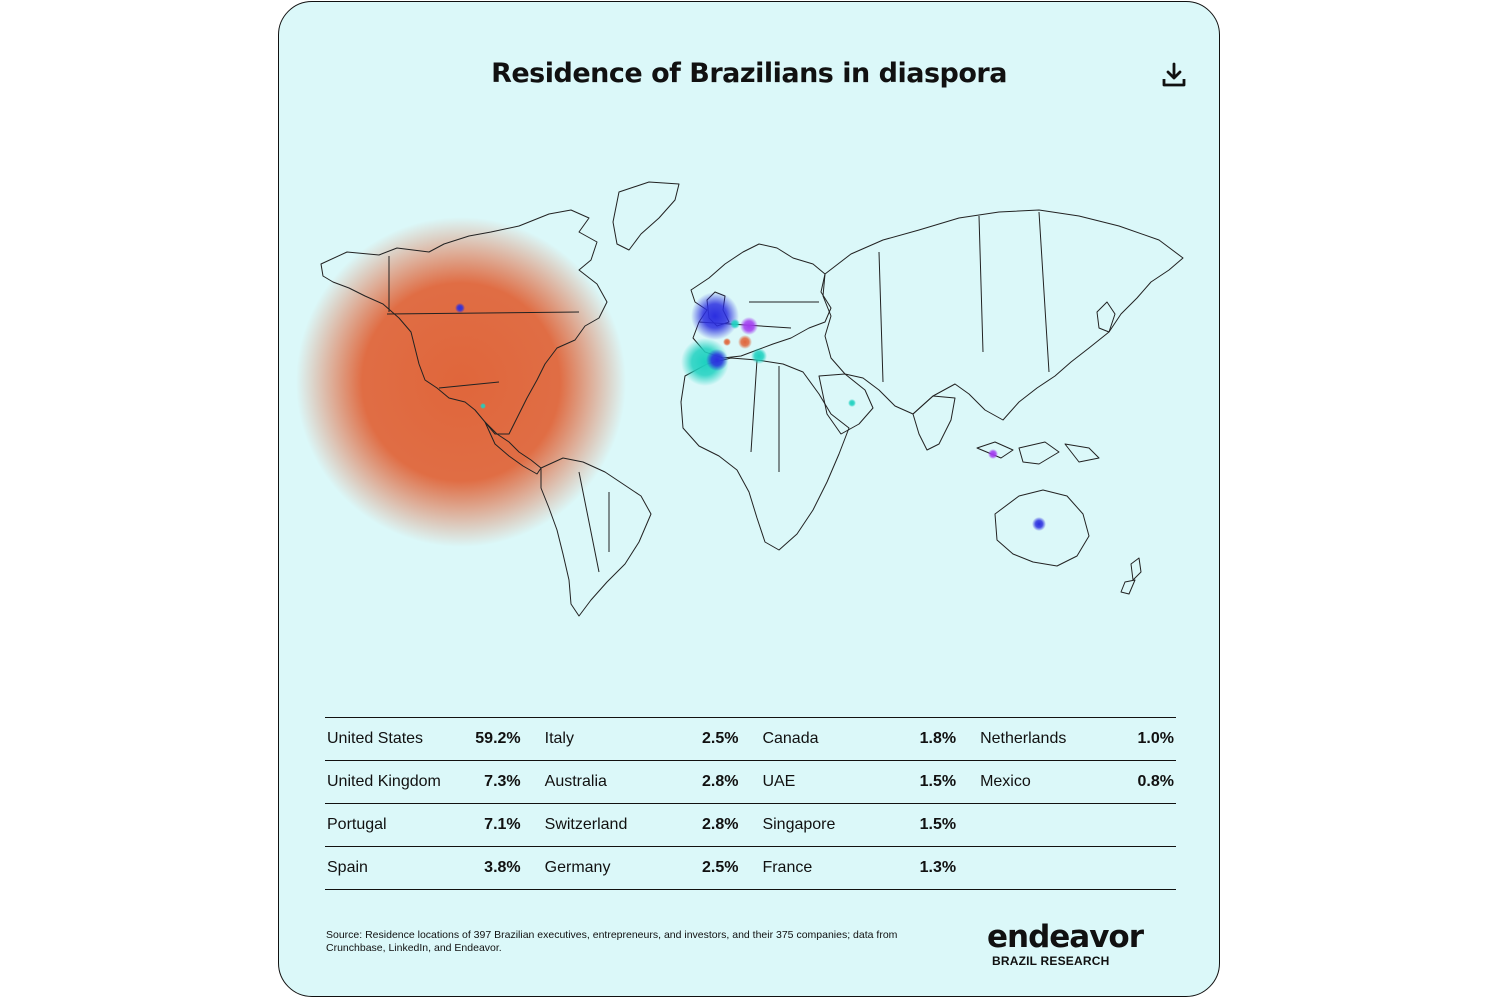  What do you see at coordinates (759, 356) in the screenshot?
I see `bubble-italy` at bounding box center [759, 356].